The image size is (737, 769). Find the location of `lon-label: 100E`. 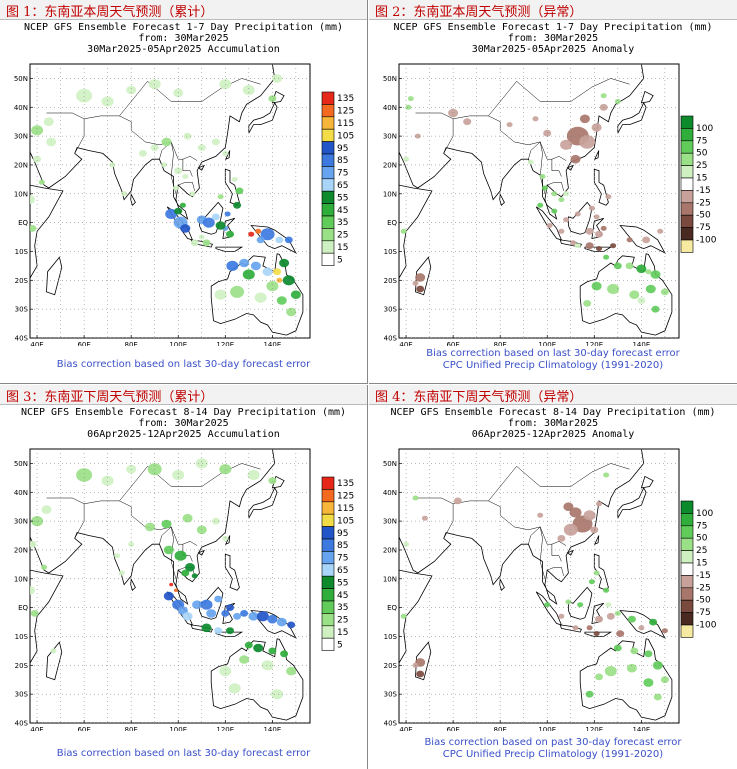

lon-label: 100E is located at coordinates (547, 343).